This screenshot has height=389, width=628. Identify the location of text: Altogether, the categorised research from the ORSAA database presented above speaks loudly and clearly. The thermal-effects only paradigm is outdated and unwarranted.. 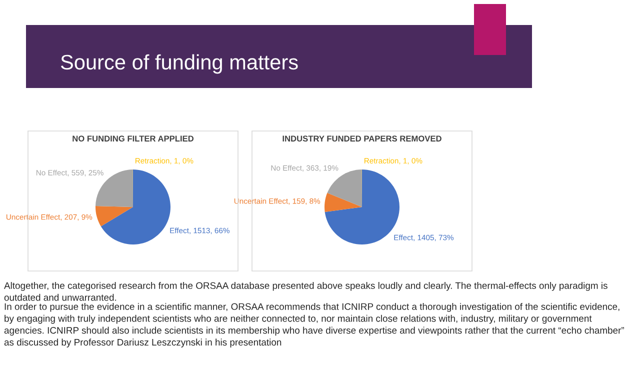
(306, 291).